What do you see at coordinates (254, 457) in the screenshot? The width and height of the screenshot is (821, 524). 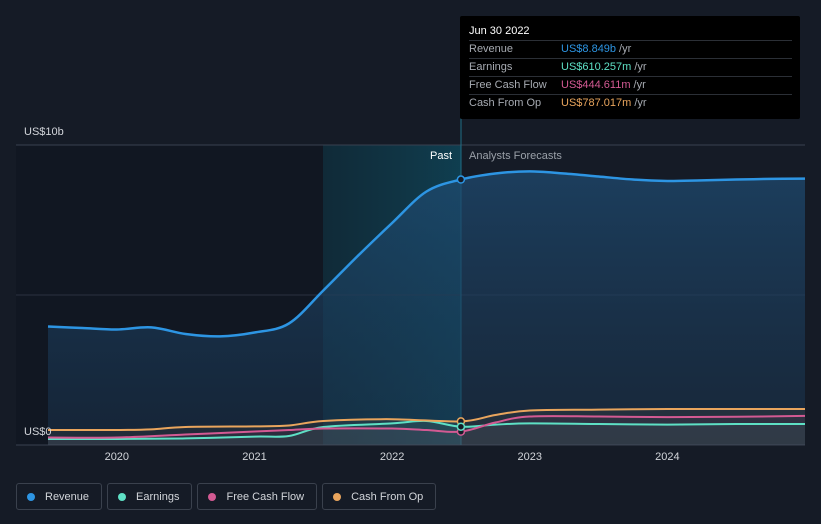 I see `x-tick-label: 2021` at bounding box center [254, 457].